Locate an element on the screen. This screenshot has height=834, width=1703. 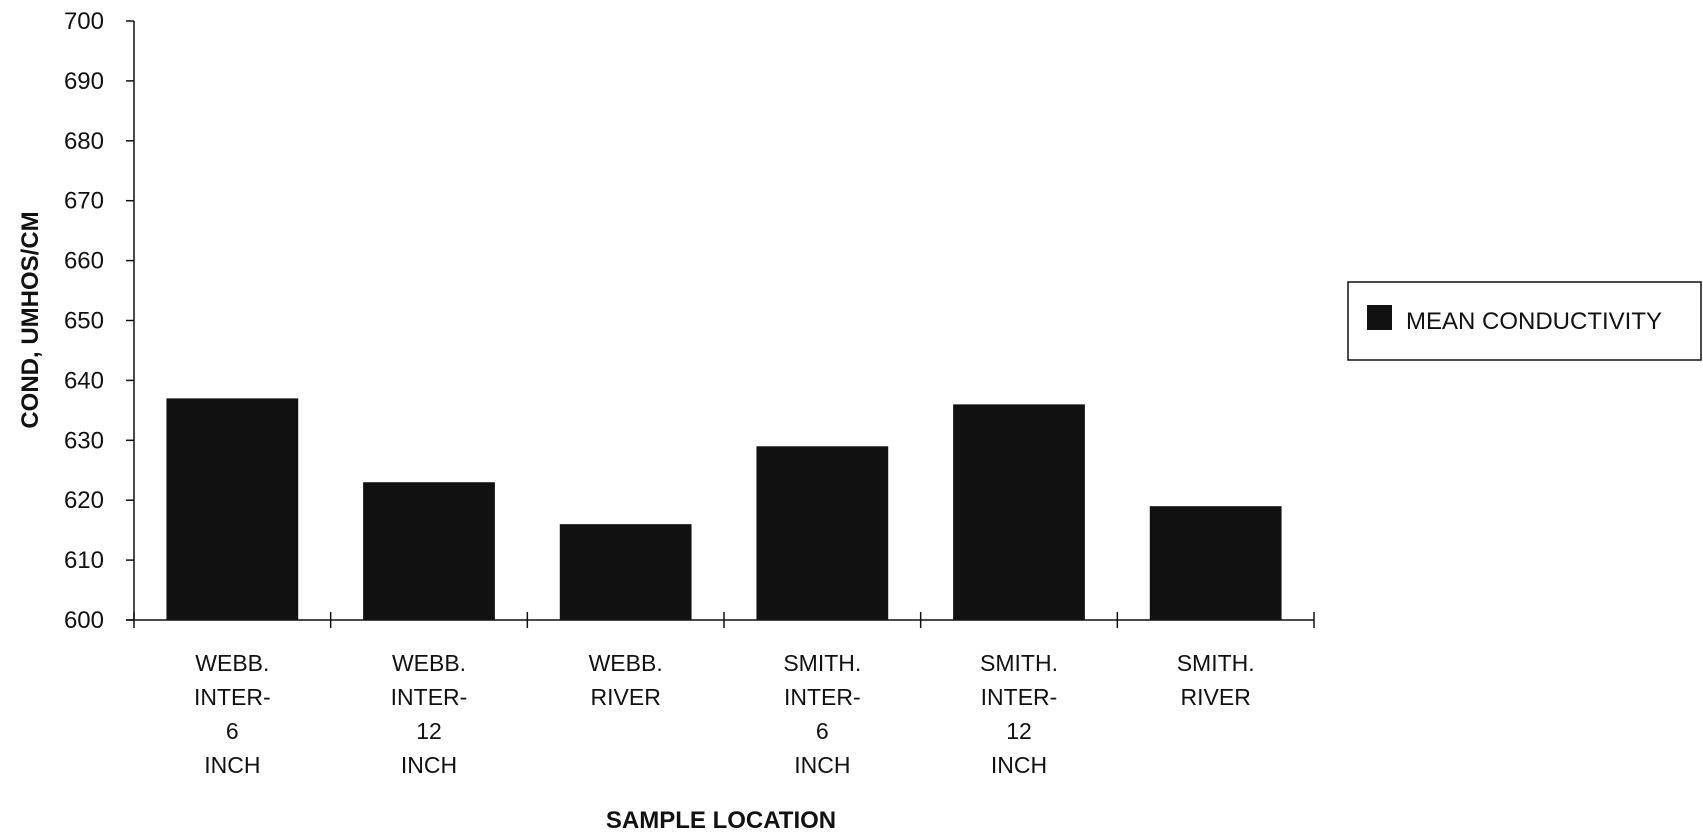
y-tick-label: 670 is located at coordinates (84, 201).